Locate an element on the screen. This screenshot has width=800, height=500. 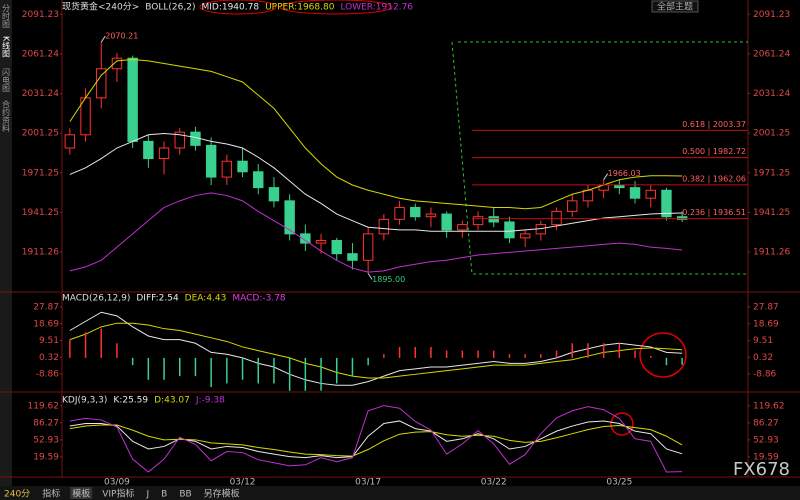
theme-button: 全部主题 is located at coordinates (675, 7).